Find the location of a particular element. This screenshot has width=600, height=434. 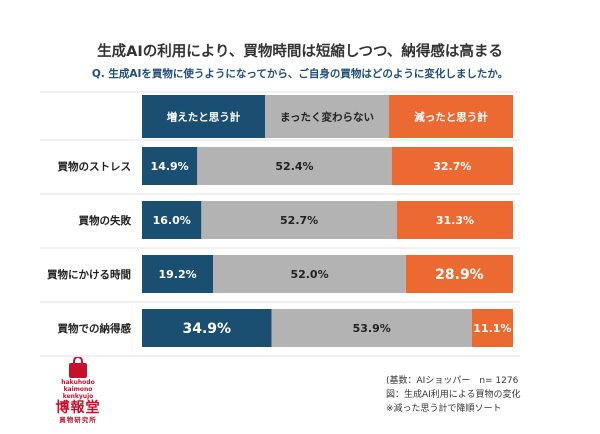

logo-latin-3: kenkyujo is located at coordinates (78, 396).